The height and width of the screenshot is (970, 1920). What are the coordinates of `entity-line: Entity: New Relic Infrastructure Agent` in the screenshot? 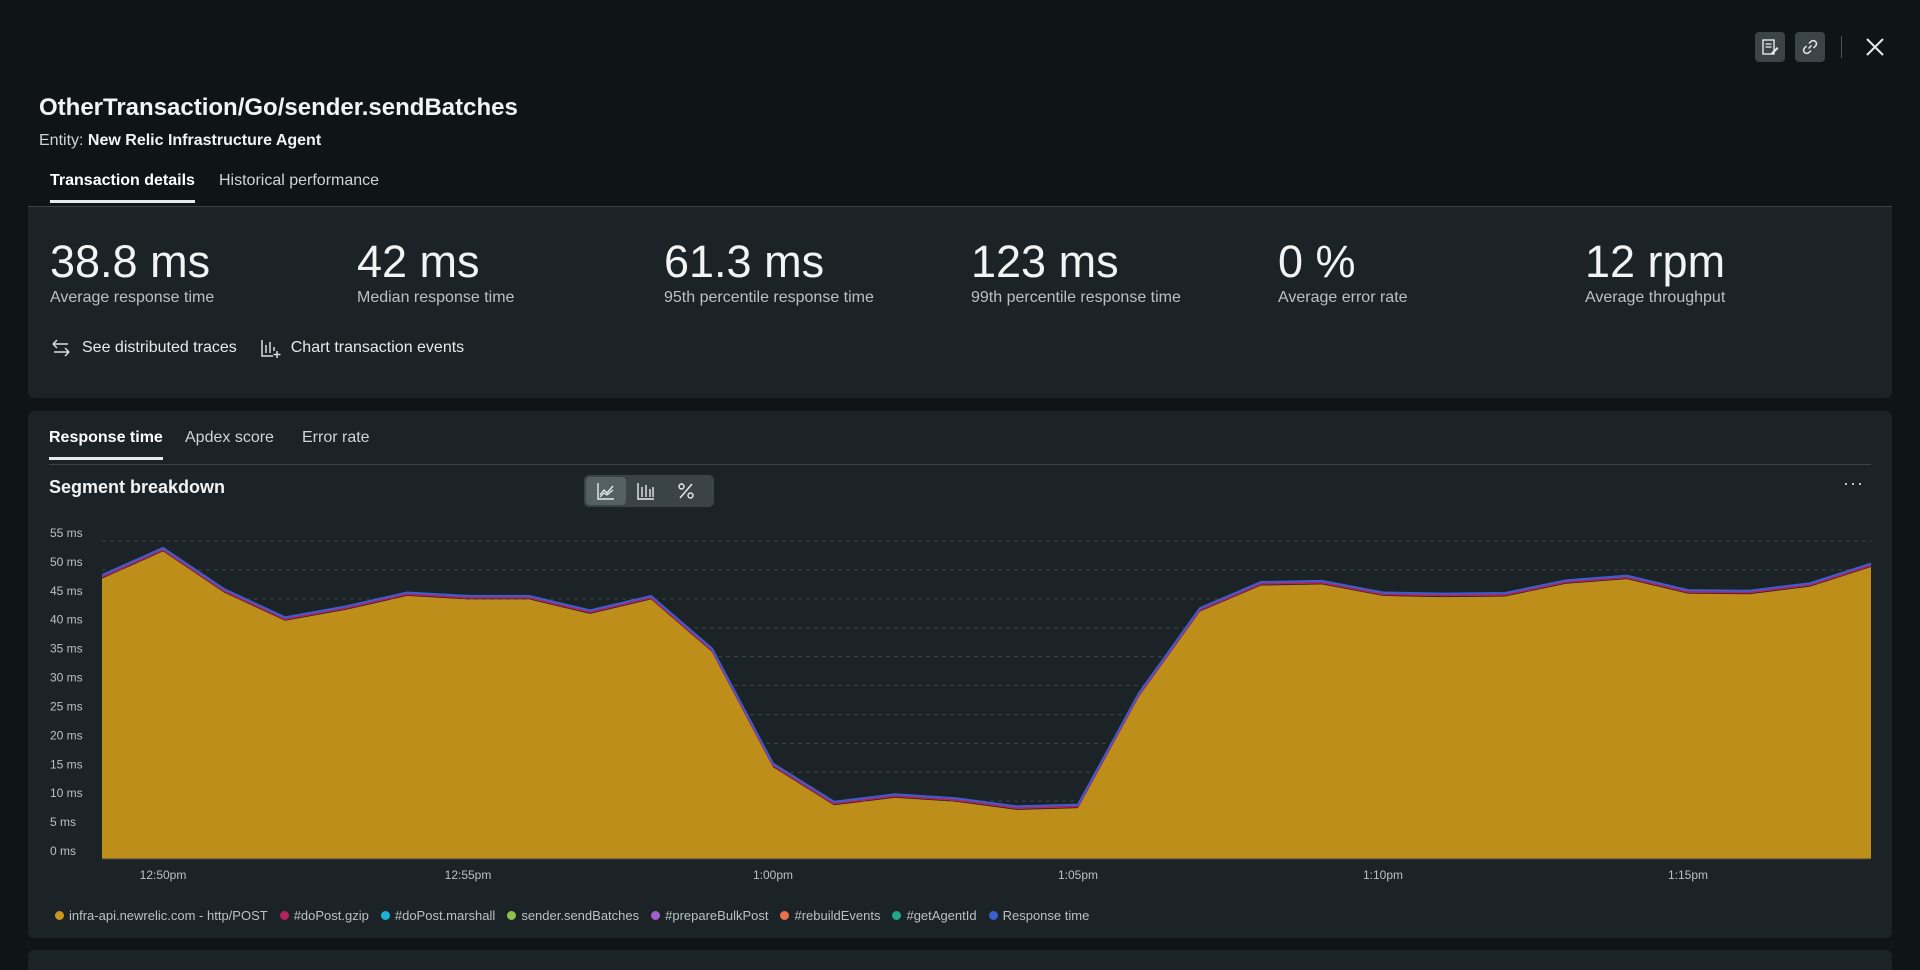 It's located at (180, 141).